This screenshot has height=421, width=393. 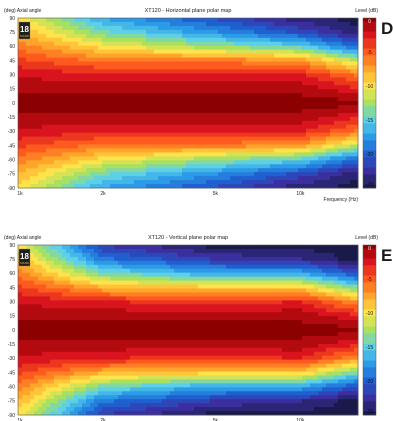 I want to click on y-tick-label: -90, so click(x=11, y=189).